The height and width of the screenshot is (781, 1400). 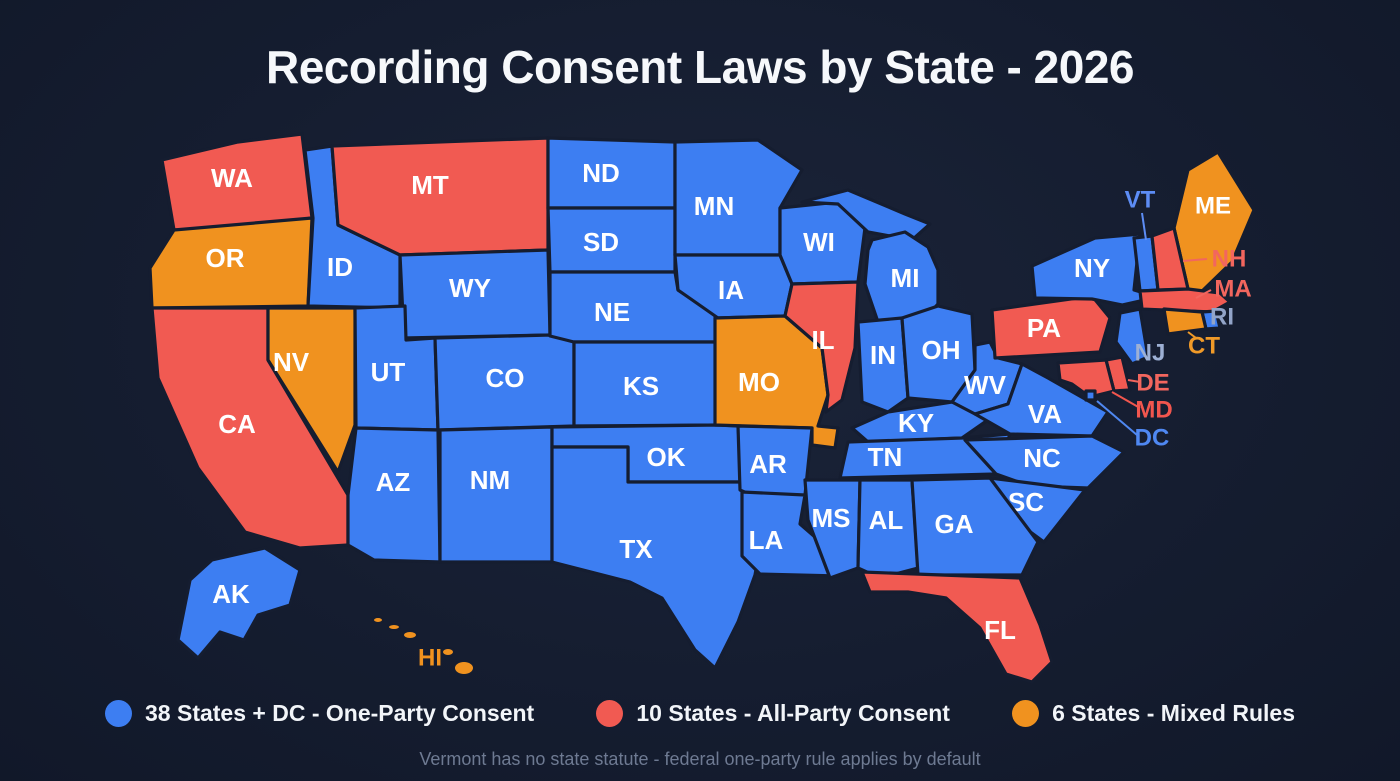 What do you see at coordinates (118, 713) in the screenshot?
I see `legend-swatch-one-party-icon` at bounding box center [118, 713].